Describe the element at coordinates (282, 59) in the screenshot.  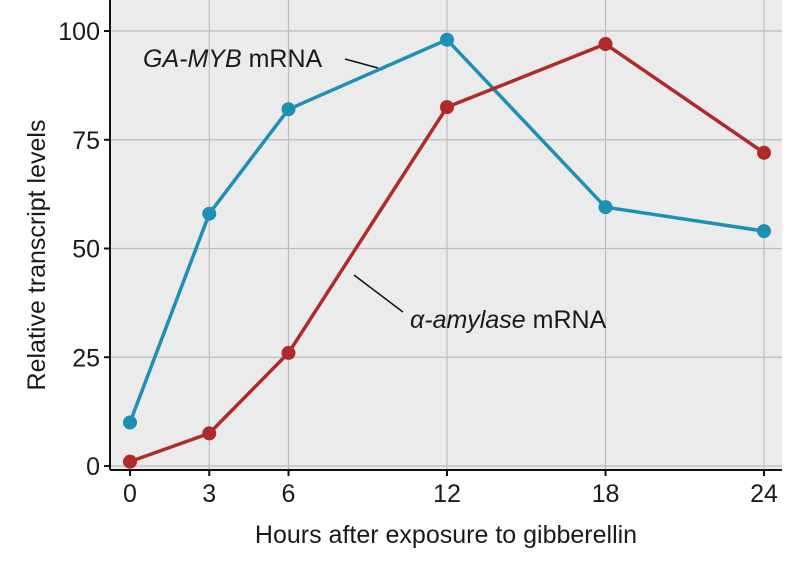
I see `ga-myb-label-rest: mRNA` at that location.